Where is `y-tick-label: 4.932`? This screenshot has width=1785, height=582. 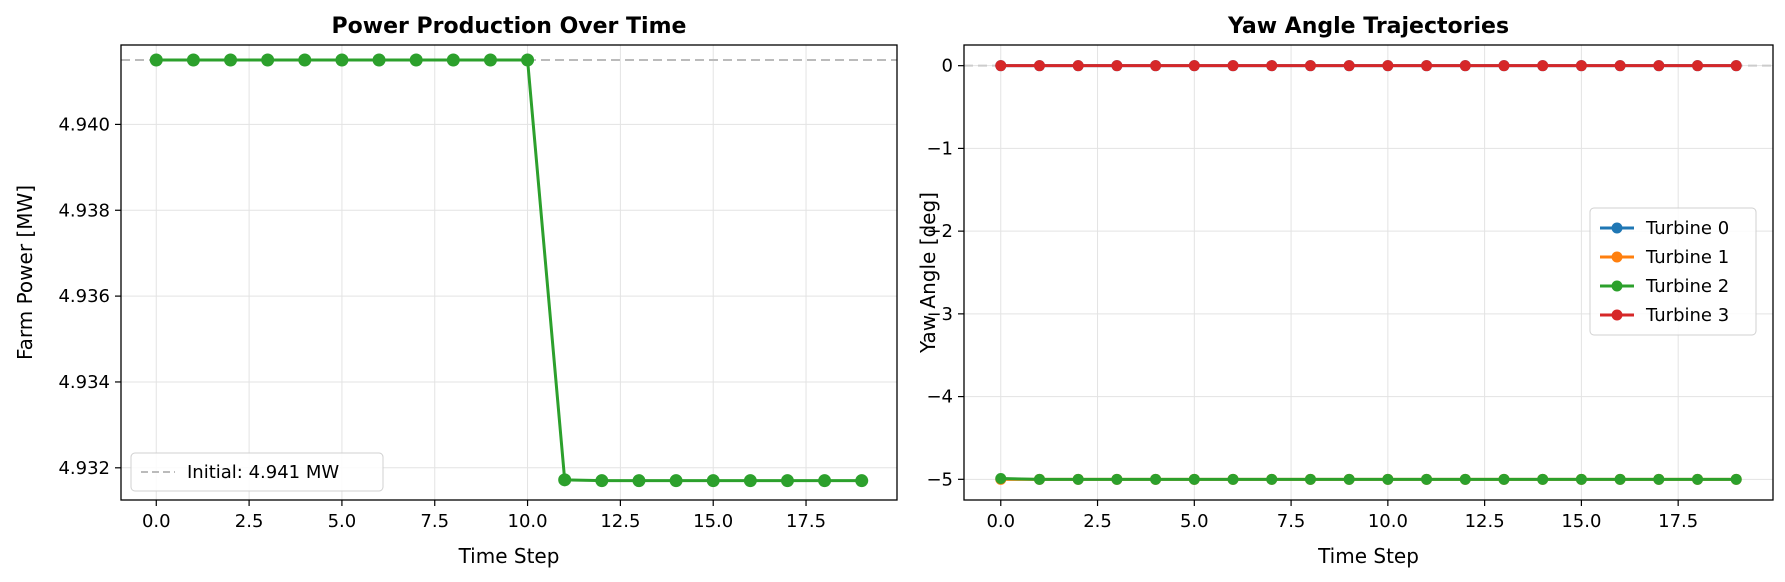
y-tick-label: 4.932 is located at coordinates (84, 468).